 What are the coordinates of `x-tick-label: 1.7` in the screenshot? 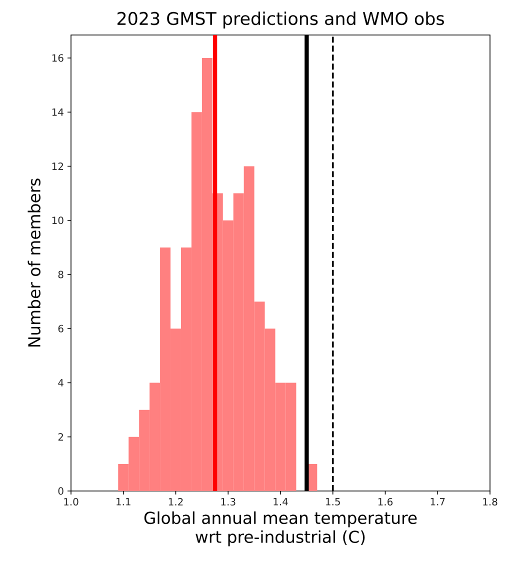 It's located at (437, 502).